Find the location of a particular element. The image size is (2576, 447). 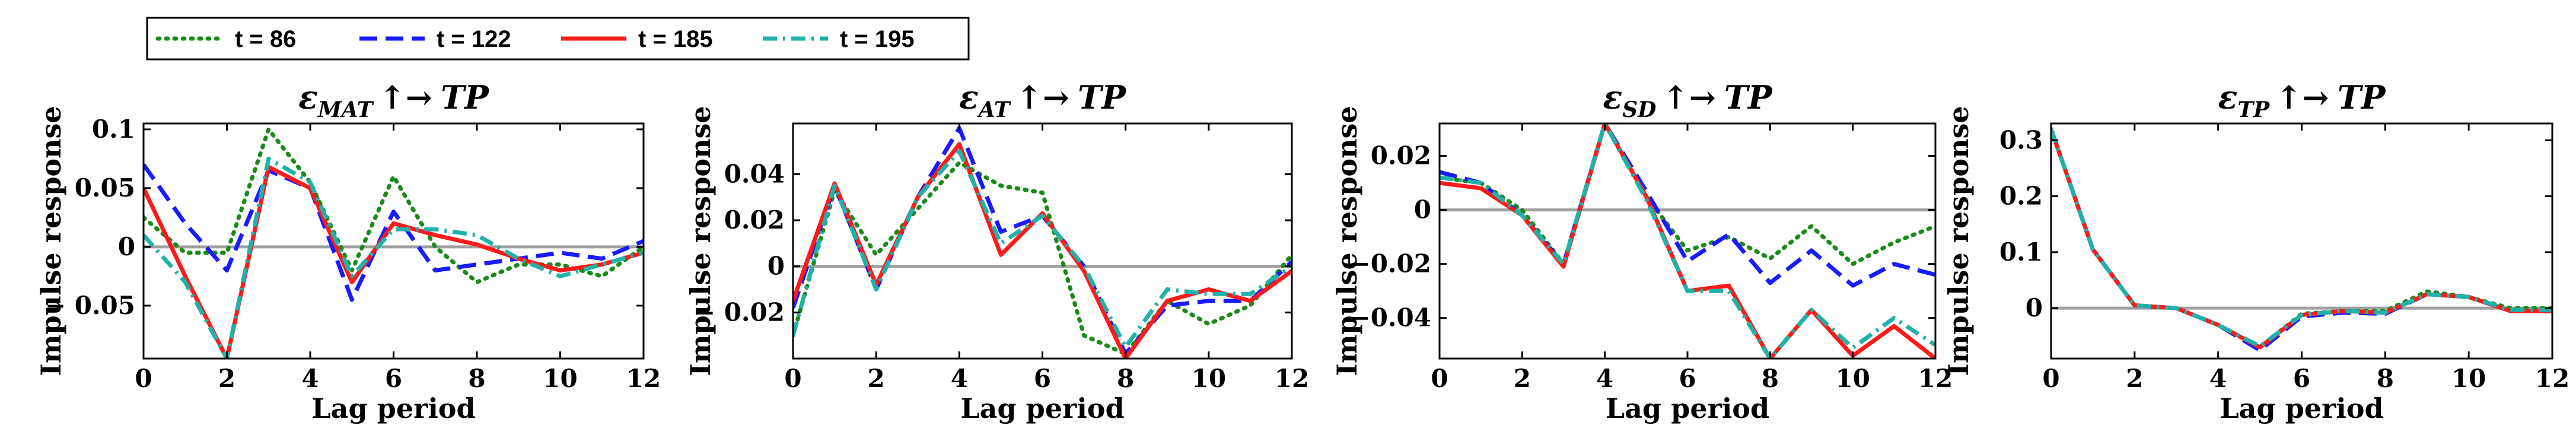

panel-title: εMAT ↑→ TP is located at coordinates (393, 100).